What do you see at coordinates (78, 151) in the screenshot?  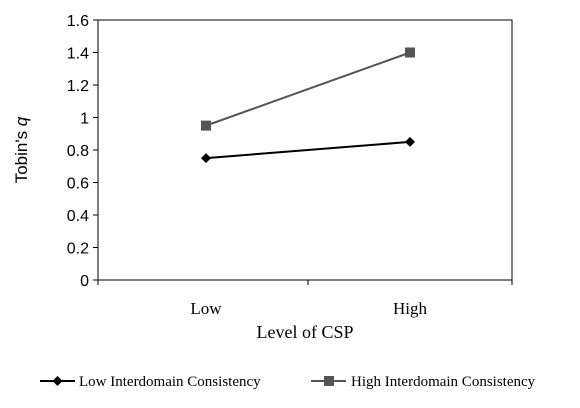 I see `y-tick-label: 0.8` at bounding box center [78, 151].